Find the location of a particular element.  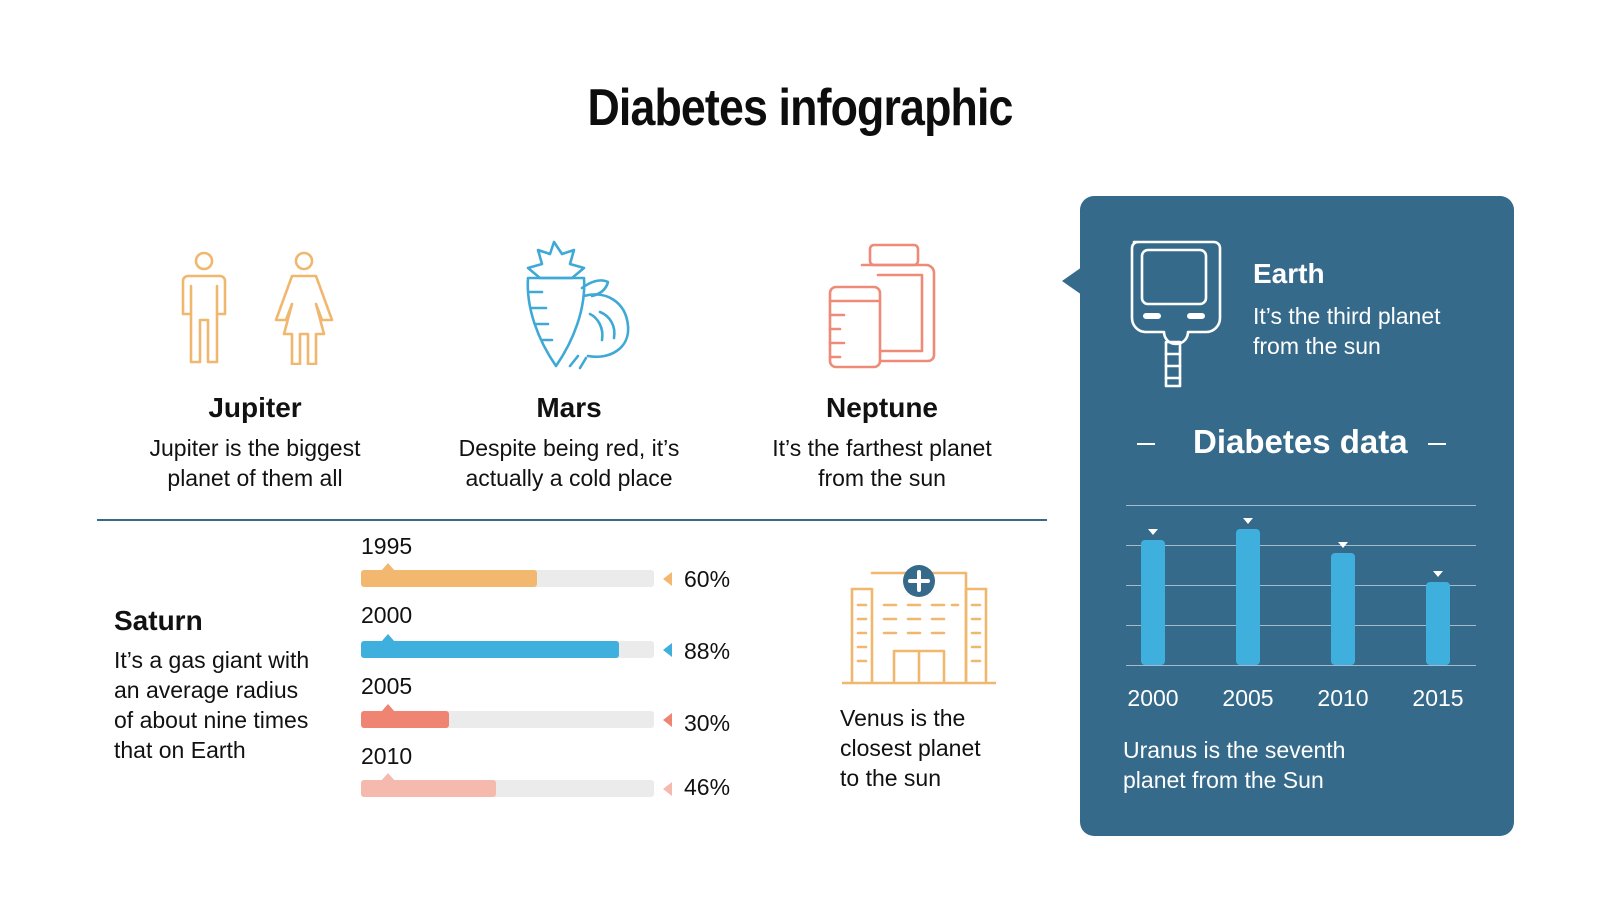

feature-title-neptune: Neptune is located at coordinates (882, 407).